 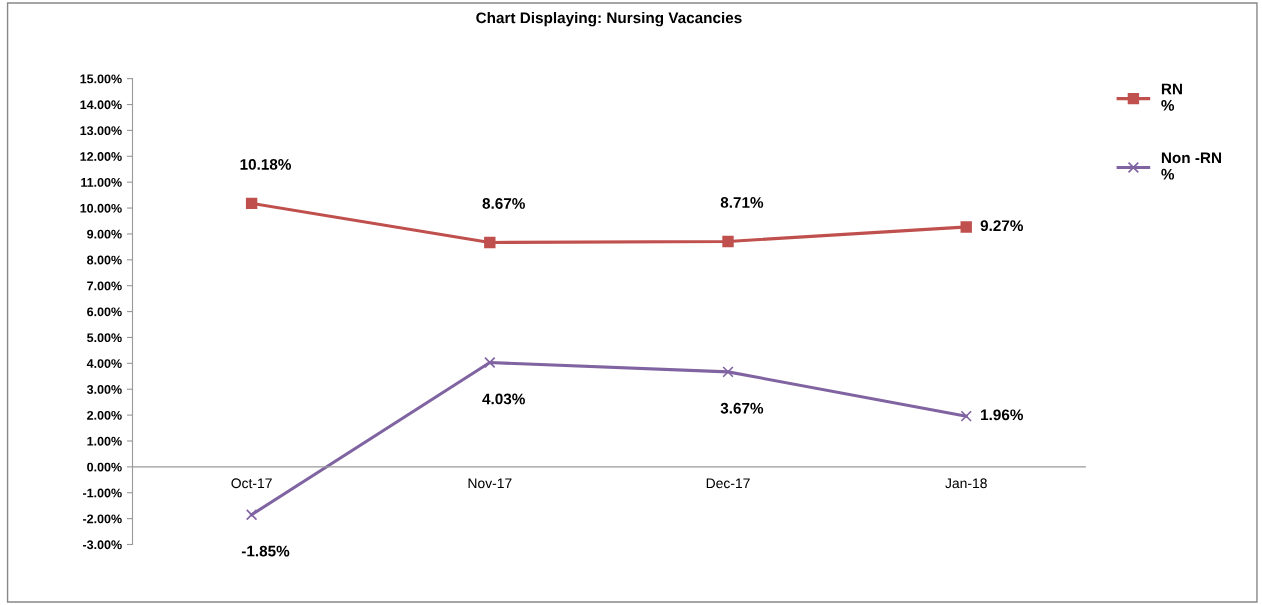 I want to click on legend-label: Non -RN %, so click(x=1191, y=166).